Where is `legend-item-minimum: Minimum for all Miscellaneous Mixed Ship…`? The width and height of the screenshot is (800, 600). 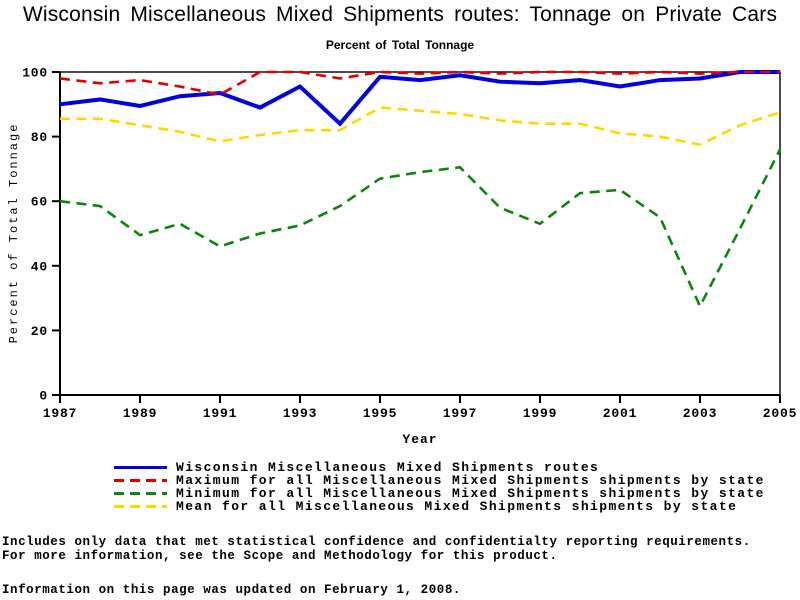 legend-item-minimum: Minimum for all Miscellaneous Mixed Ship… is located at coordinates (439, 493).